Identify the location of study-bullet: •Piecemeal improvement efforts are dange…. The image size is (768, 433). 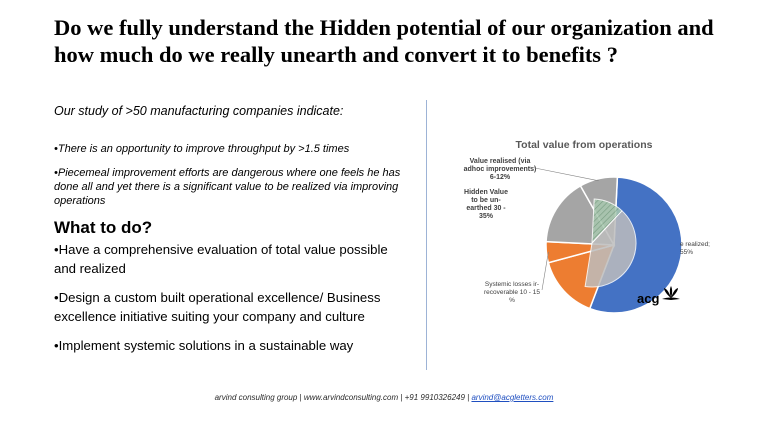
(227, 187).